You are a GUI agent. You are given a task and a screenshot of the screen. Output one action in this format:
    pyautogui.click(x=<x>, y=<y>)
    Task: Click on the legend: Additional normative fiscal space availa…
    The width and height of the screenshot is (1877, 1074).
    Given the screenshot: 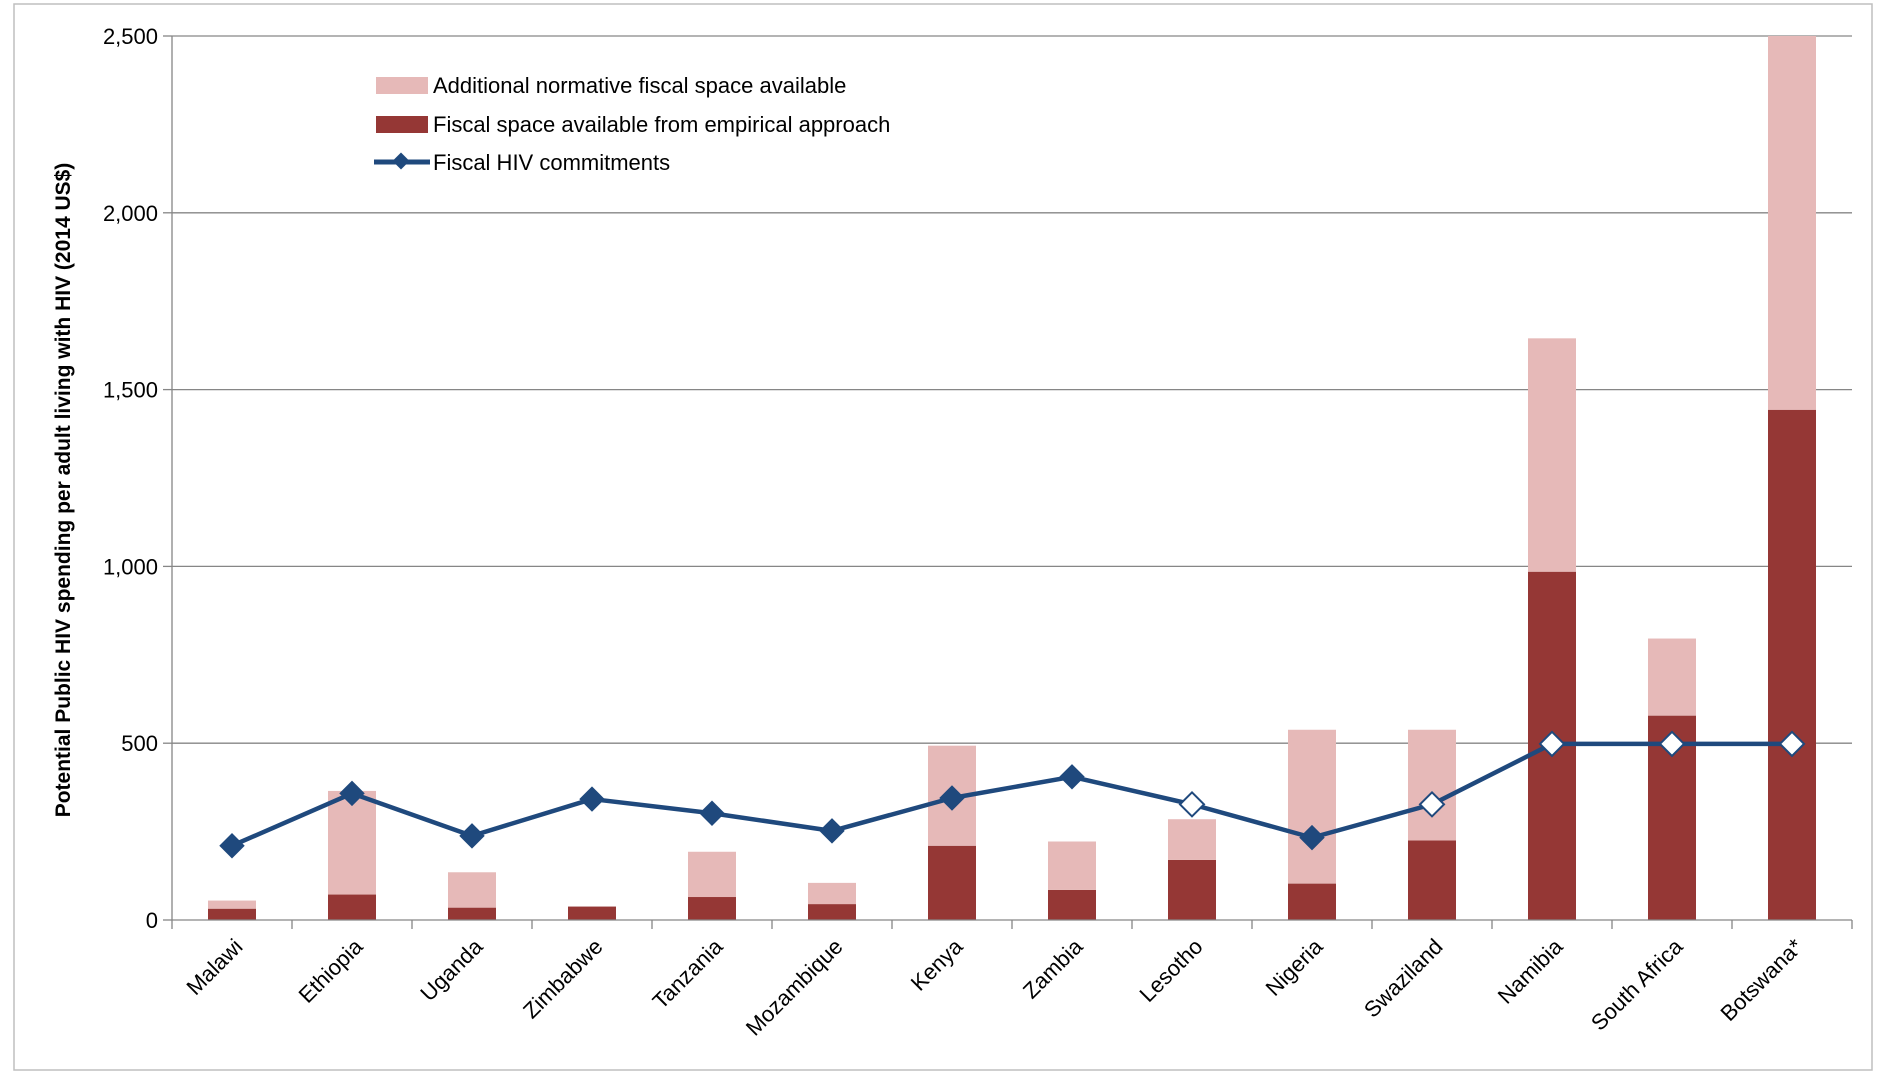 What is the action you would take?
    pyautogui.click(x=632, y=124)
    